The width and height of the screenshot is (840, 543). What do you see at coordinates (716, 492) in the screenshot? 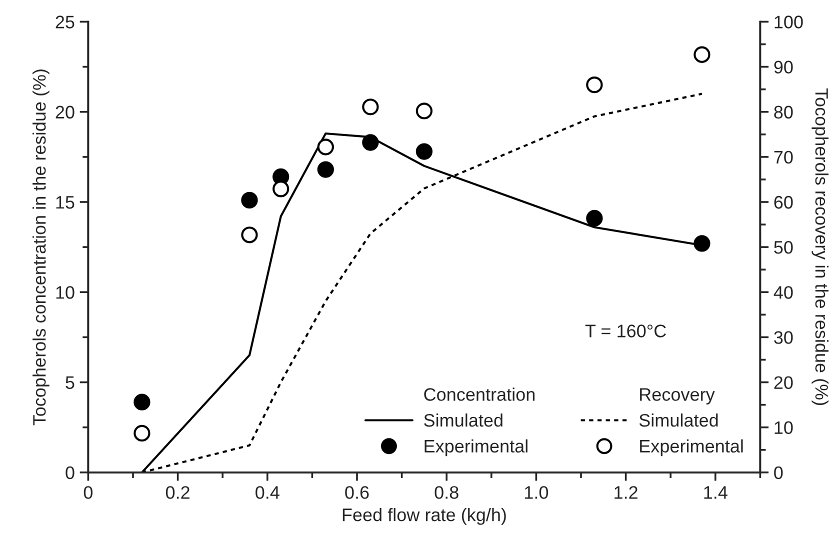
I see `x-tick-label: 1.4` at bounding box center [716, 492].